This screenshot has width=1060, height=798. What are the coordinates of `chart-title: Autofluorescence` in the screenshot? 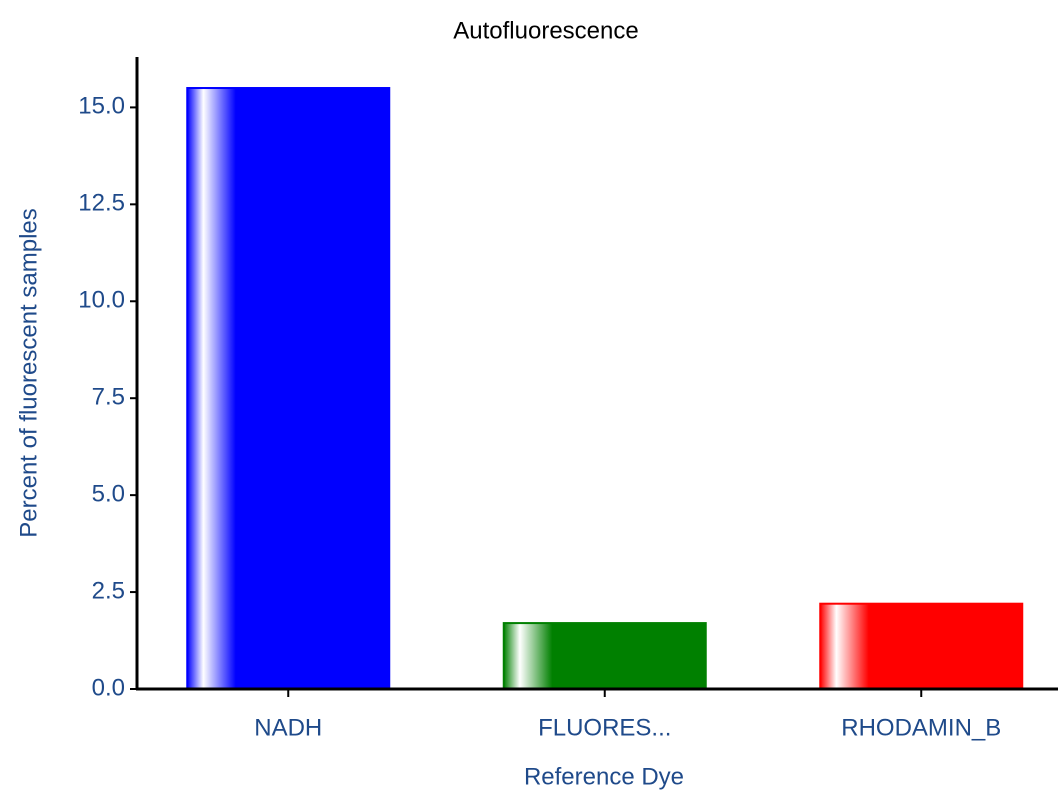 It's located at (545, 30).